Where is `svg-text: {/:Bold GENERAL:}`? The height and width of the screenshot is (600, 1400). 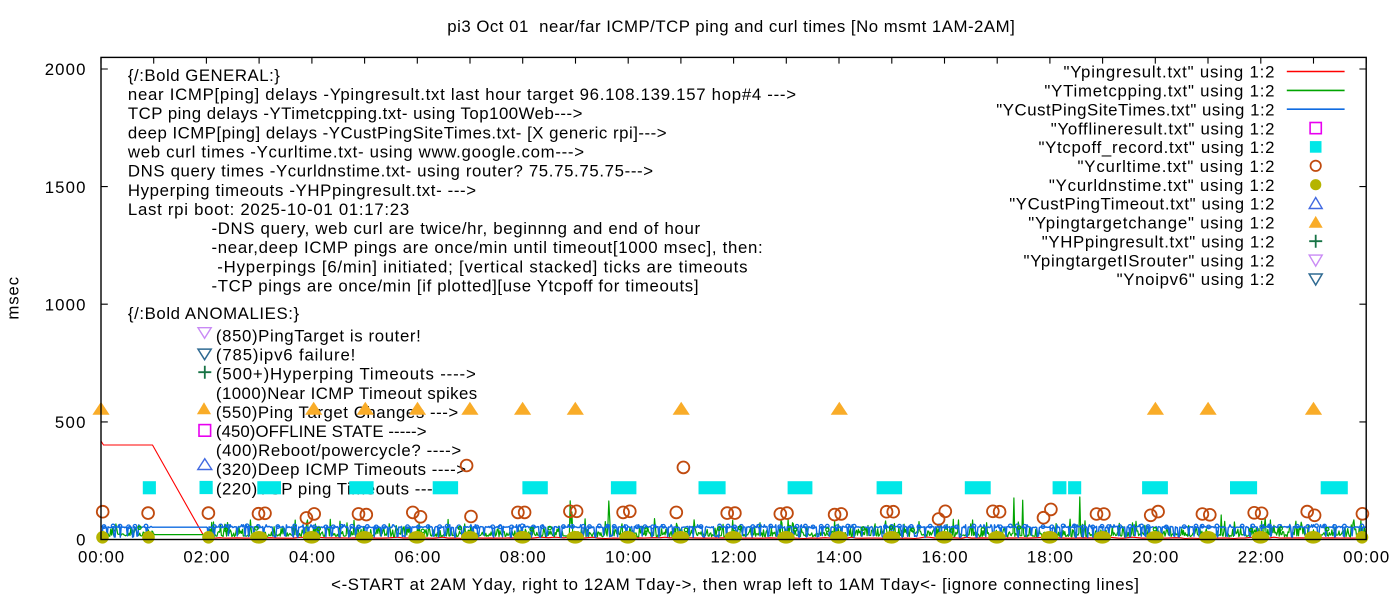 svg-text: {/:Bold GENERAL:} is located at coordinates (204, 75).